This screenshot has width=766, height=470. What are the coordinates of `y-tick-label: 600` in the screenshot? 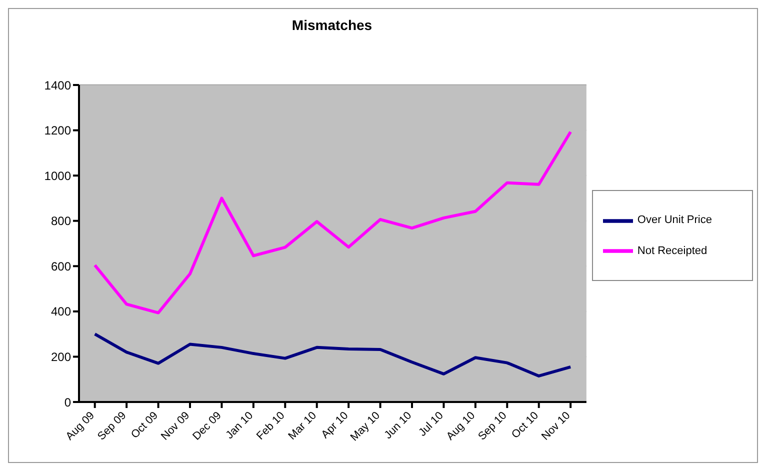 It's located at (61, 266).